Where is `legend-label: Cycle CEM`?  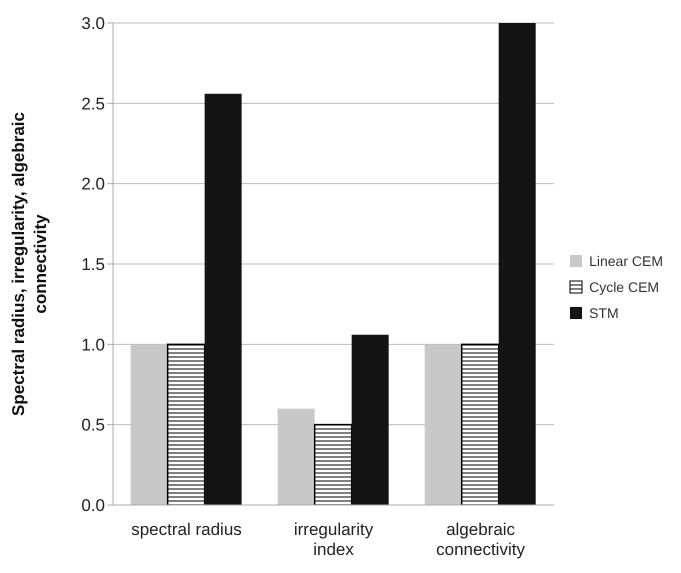 legend-label: Cycle CEM is located at coordinates (624, 286).